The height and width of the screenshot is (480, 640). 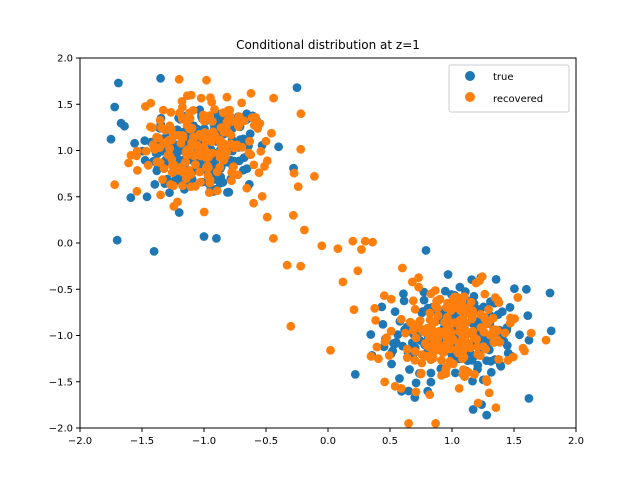 I want to click on x-tick-label: −0.5, so click(x=266, y=441).